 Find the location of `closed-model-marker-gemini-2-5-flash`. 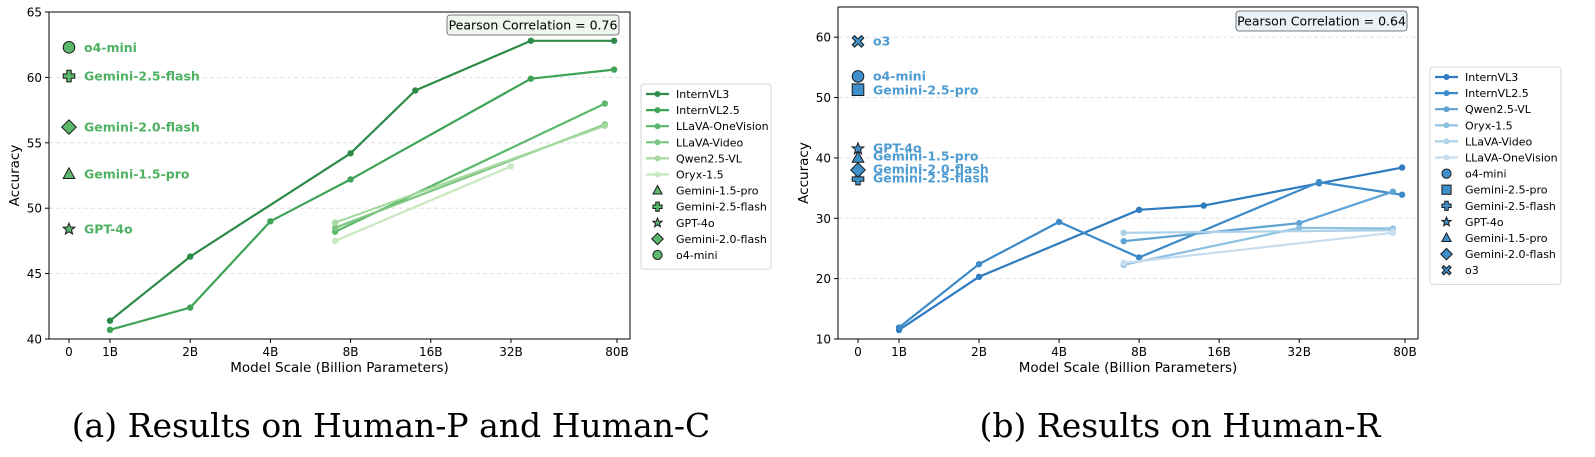

closed-model-marker-gemini-2-5-flash is located at coordinates (69, 76).